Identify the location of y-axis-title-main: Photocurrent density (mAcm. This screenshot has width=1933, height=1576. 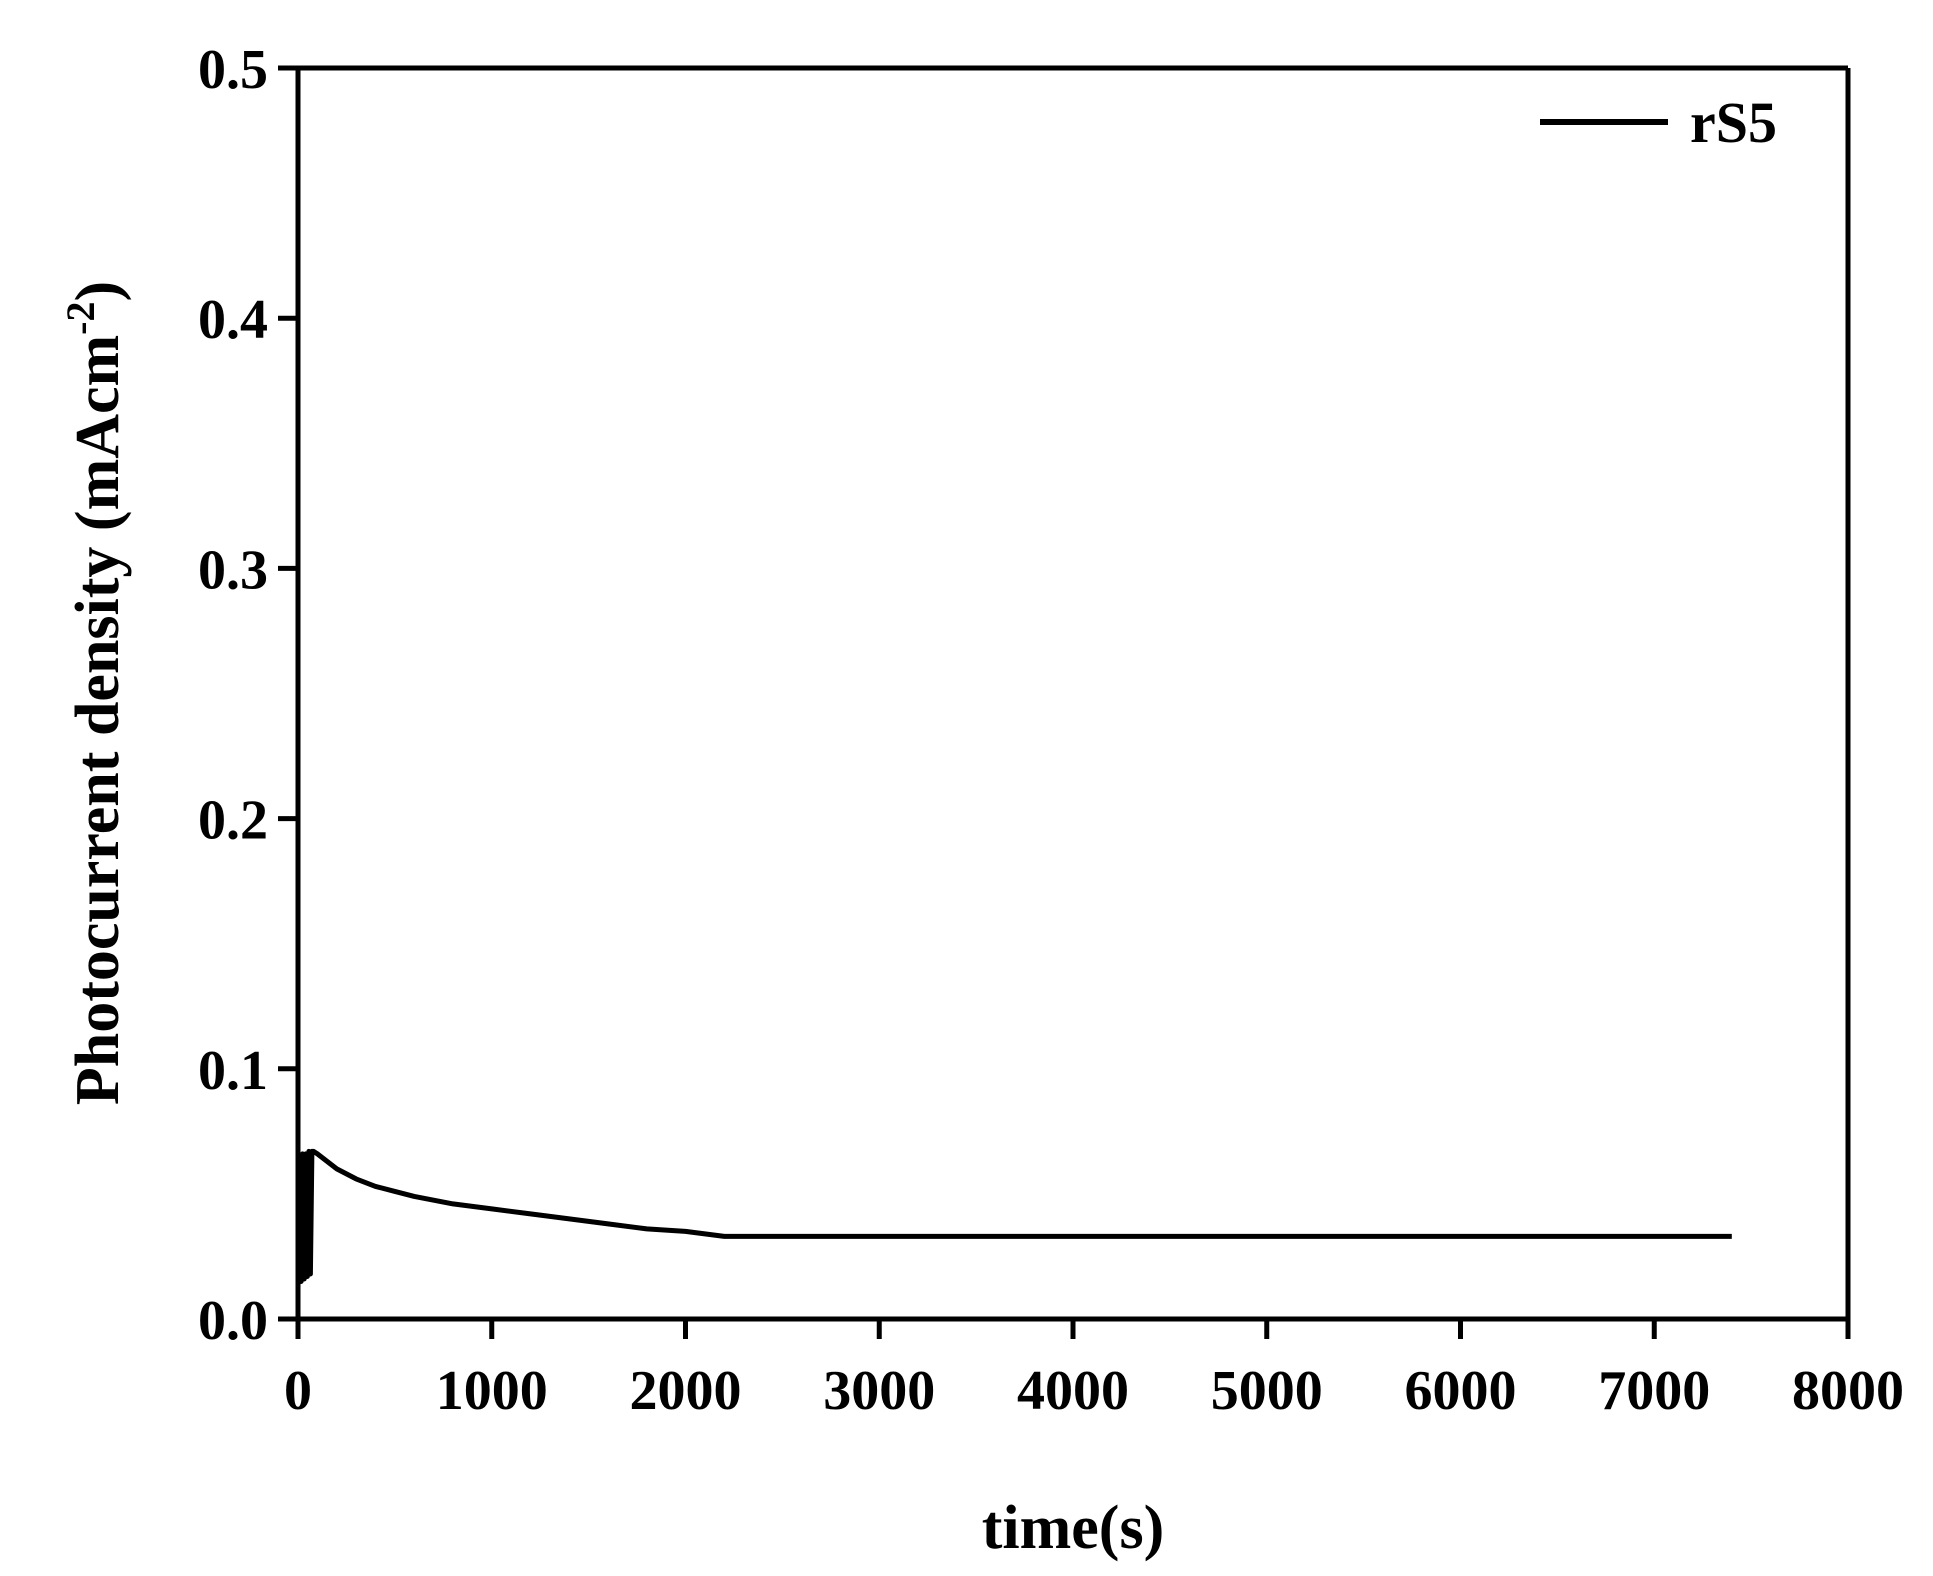
(98, 720).